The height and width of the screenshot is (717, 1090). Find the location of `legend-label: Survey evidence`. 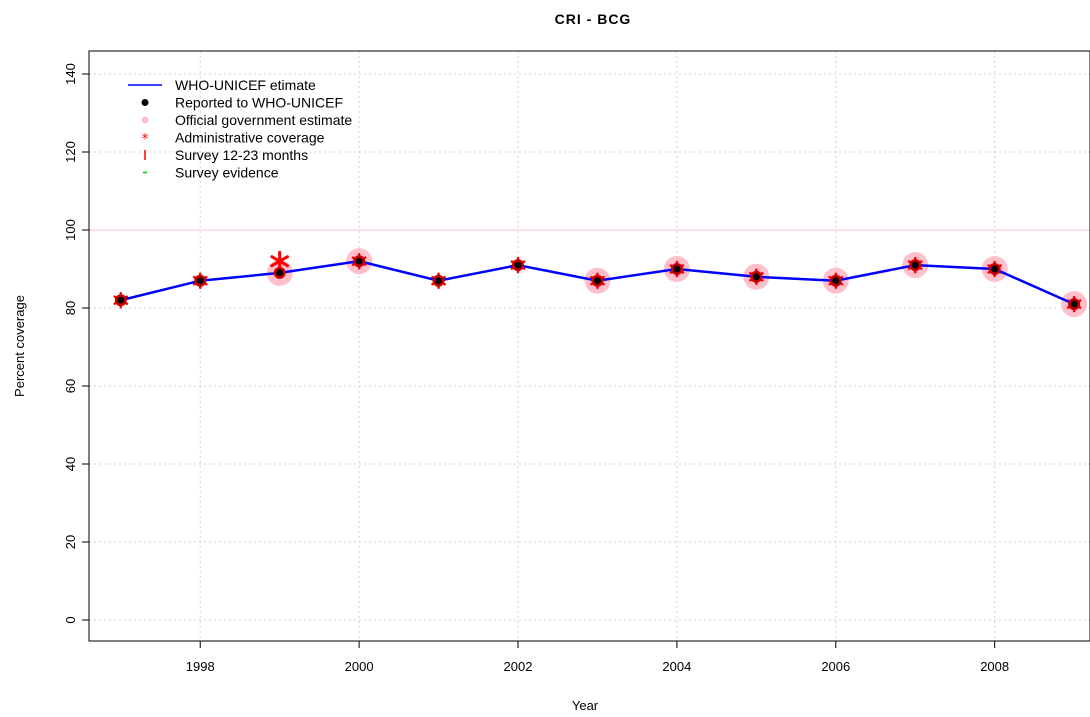

legend-label: Survey evidence is located at coordinates (227, 173).